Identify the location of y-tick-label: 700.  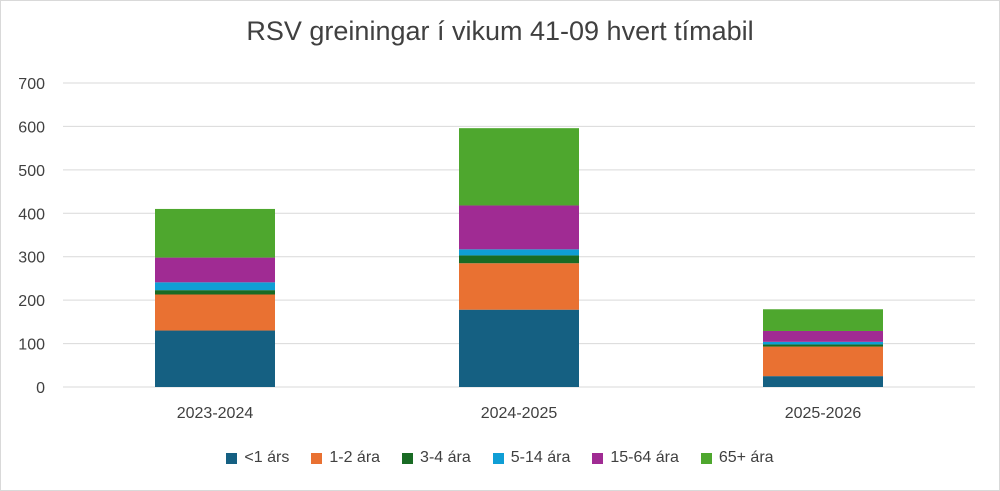
(31, 84).